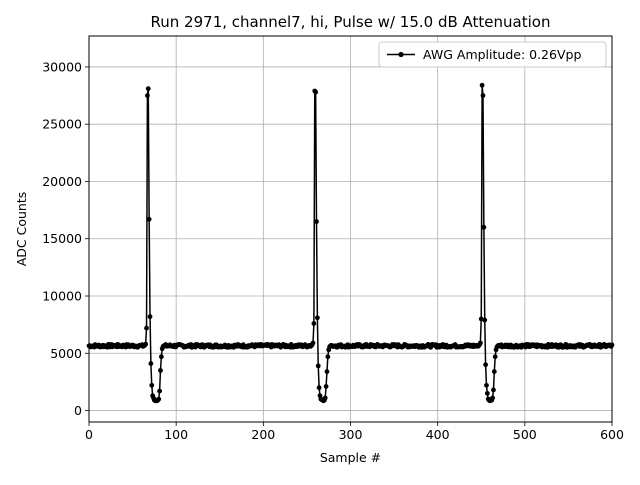 The height and width of the screenshot is (485, 640). Describe the element at coordinates (612, 434) in the screenshot. I see `x-tick-label: 600` at that location.